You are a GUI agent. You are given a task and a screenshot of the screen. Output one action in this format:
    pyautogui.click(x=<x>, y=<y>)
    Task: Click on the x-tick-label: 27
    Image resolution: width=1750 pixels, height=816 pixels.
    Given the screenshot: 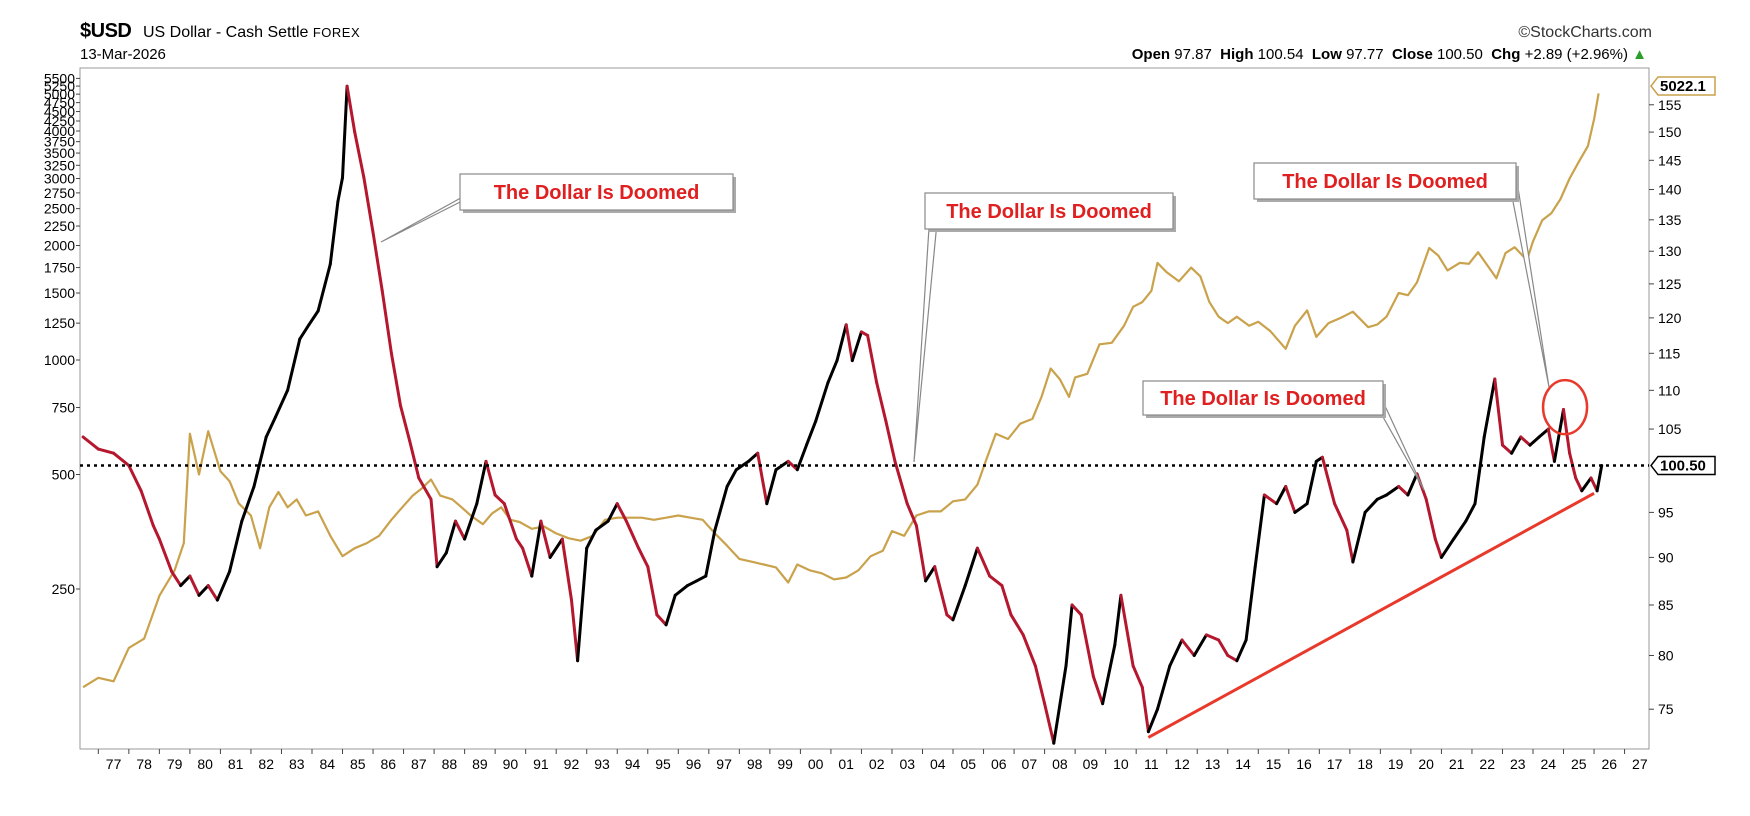 What is the action you would take?
    pyautogui.click(x=1640, y=764)
    